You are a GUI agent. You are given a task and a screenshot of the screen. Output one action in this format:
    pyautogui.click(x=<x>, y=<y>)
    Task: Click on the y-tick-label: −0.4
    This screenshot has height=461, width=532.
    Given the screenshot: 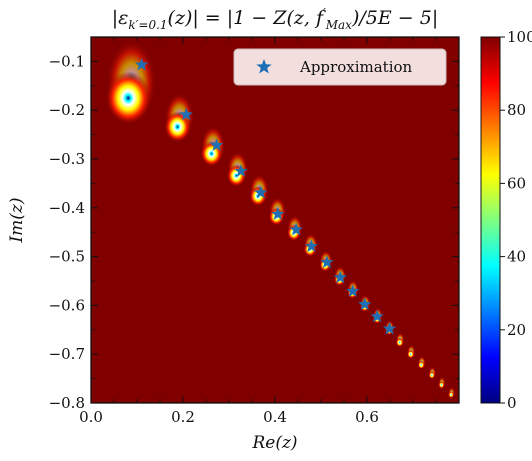 What is the action you would take?
    pyautogui.click(x=67, y=208)
    